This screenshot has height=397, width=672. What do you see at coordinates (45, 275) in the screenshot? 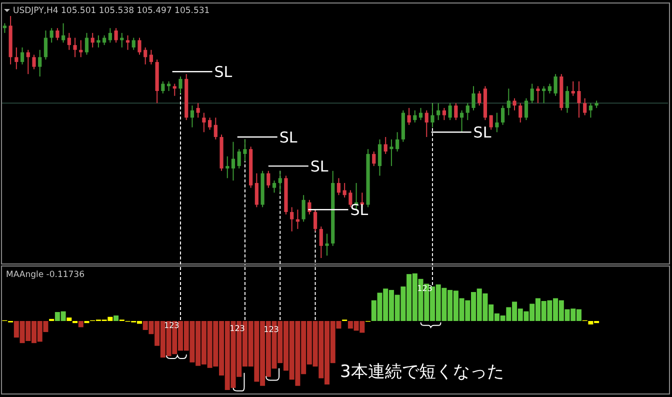
I see `chart-title: MAAngle -0.11736` at bounding box center [45, 275].